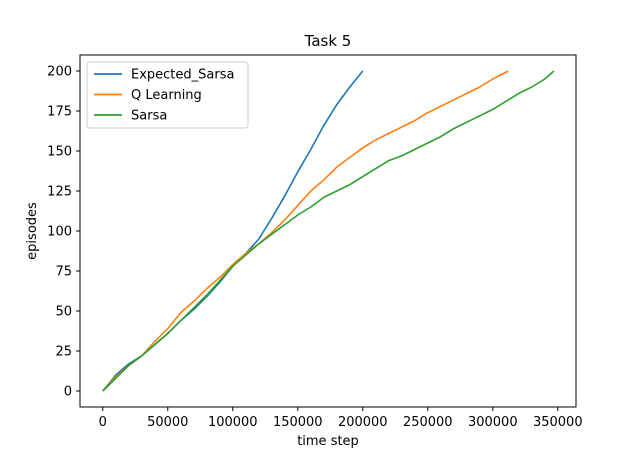 The height and width of the screenshot is (455, 640). I want to click on x-tick-label: 50000, so click(167, 422).